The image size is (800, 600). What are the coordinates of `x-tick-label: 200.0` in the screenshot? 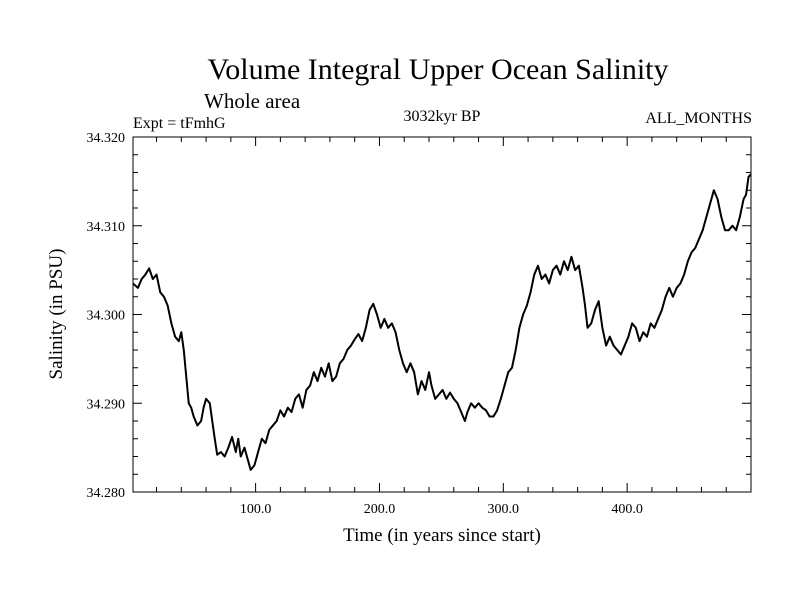 It's located at (380, 509).